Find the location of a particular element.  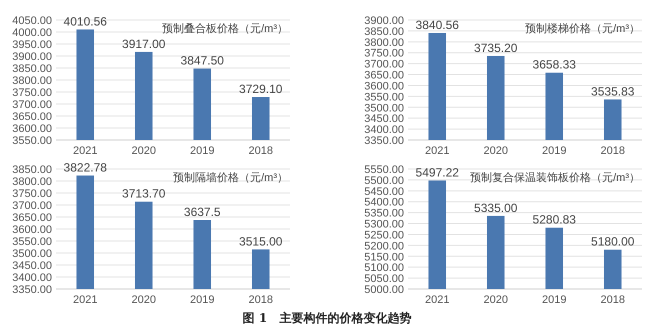

chart-title: 预制楼梯价格（元/m³） is located at coordinates (582, 28).